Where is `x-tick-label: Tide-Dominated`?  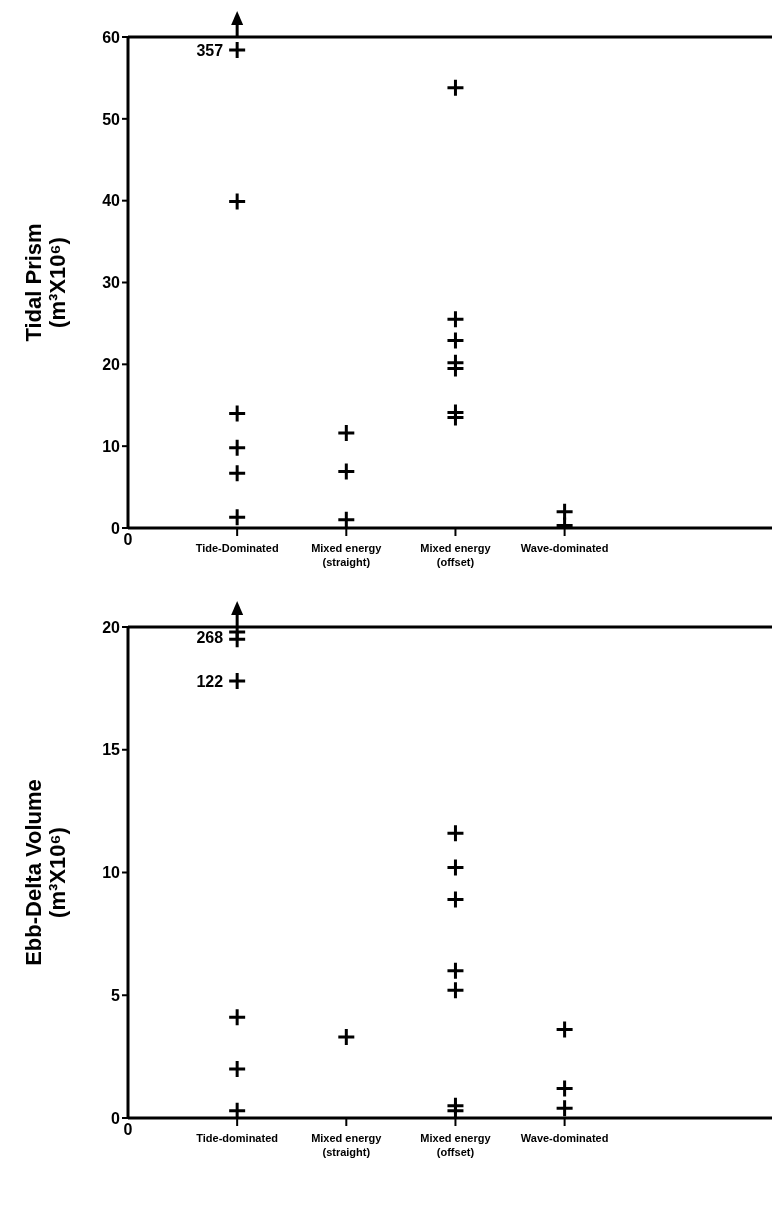
x-tick-label: Tide-Dominated is located at coordinates (237, 548).